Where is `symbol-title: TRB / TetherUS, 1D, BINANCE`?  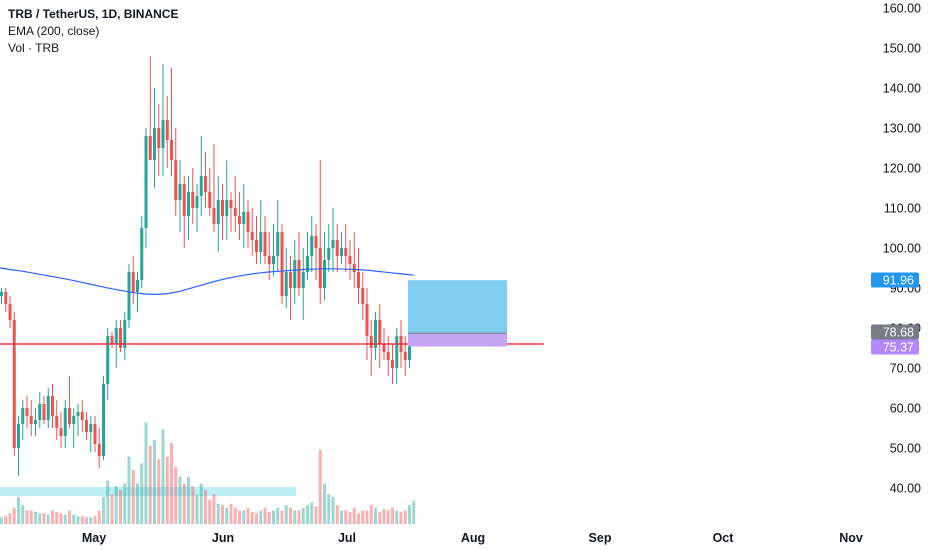 symbol-title: TRB / TetherUS, 1D, BINANCE is located at coordinates (93, 14).